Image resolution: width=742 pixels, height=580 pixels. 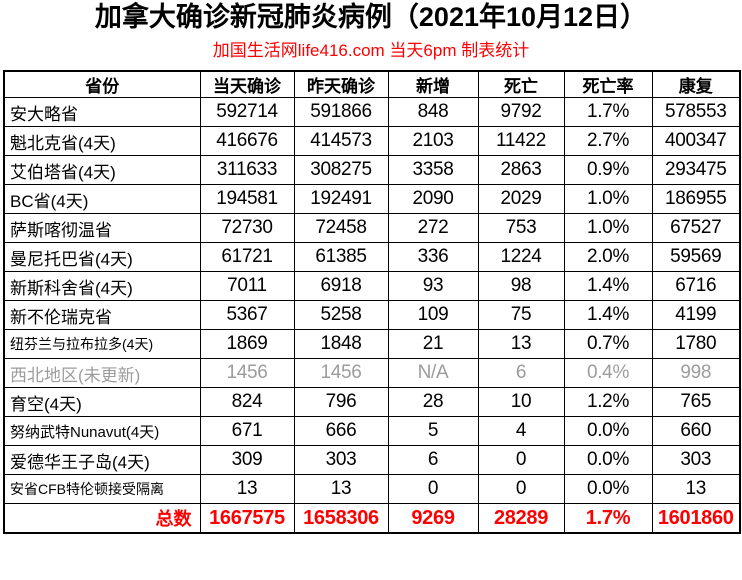 I want to click on page-title: 加拿大确诊新冠肺炎病例（2021年10月12日）, so click(x=371, y=17).